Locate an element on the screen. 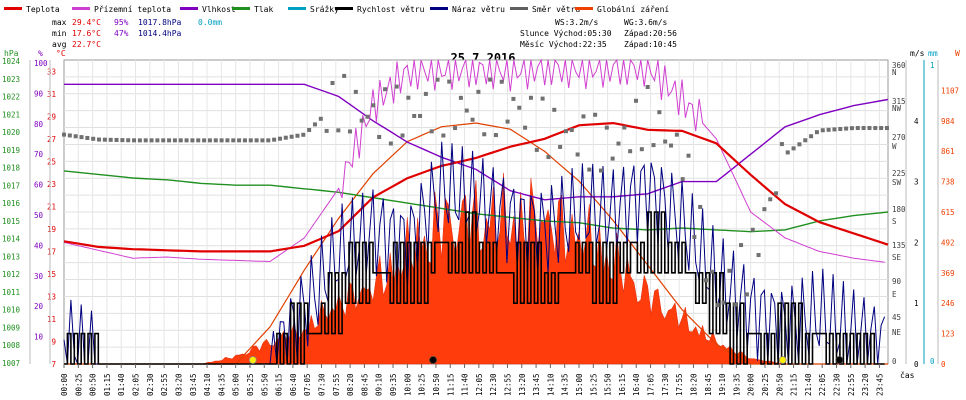 The height and width of the screenshot is (400, 966). axis-dir-tick: E is located at coordinates (894, 294).